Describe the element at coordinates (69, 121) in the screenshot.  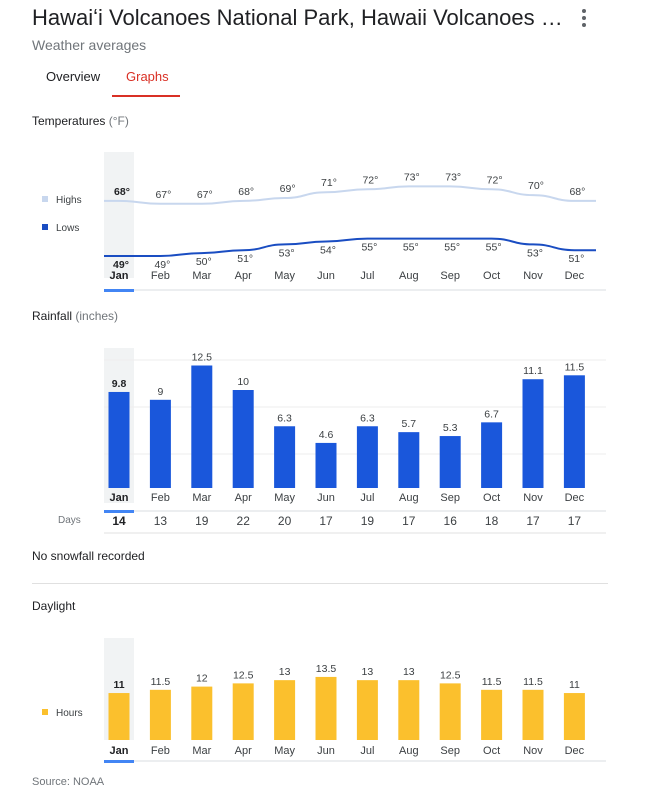
I see `temperatures-label: Temperatures` at that location.